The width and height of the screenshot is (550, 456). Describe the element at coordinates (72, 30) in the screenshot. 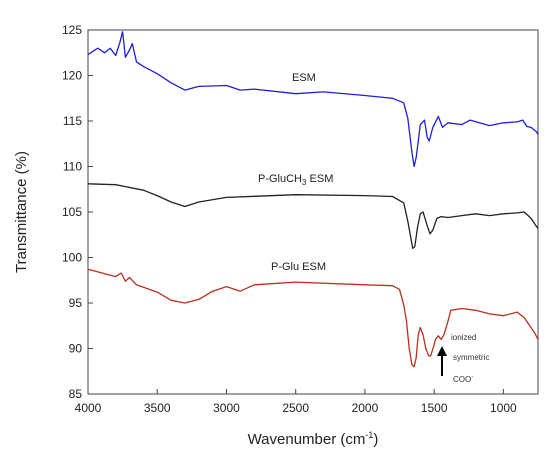

I see `y-tick-label: 125` at that location.